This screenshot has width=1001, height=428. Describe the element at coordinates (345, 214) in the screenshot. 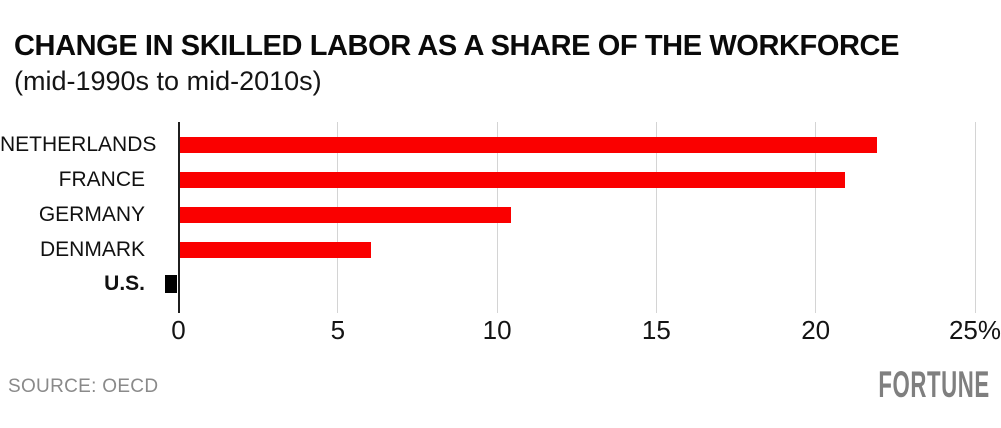

I see `bar-germany` at that location.